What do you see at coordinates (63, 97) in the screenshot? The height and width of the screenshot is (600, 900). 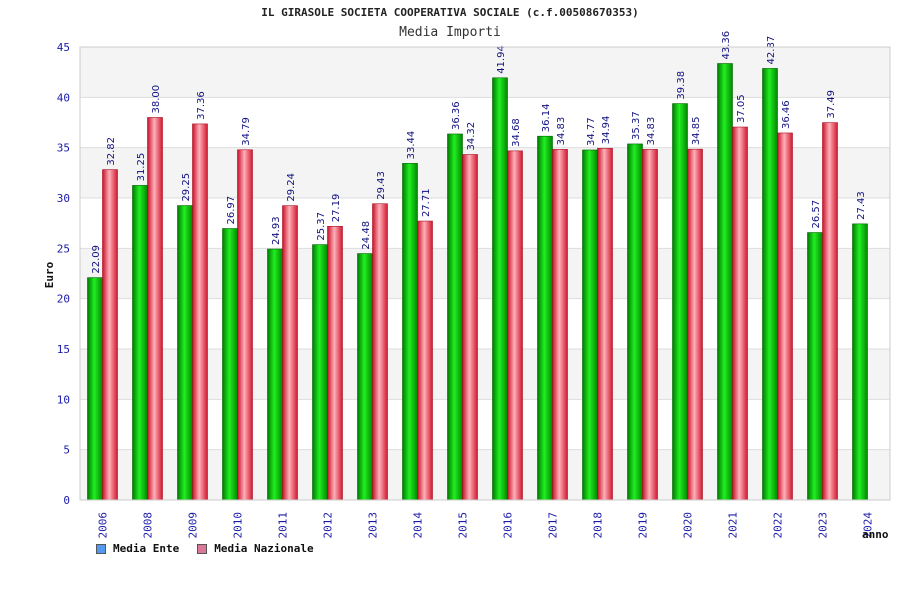 I see `y-tick-label: 40` at bounding box center [63, 97].